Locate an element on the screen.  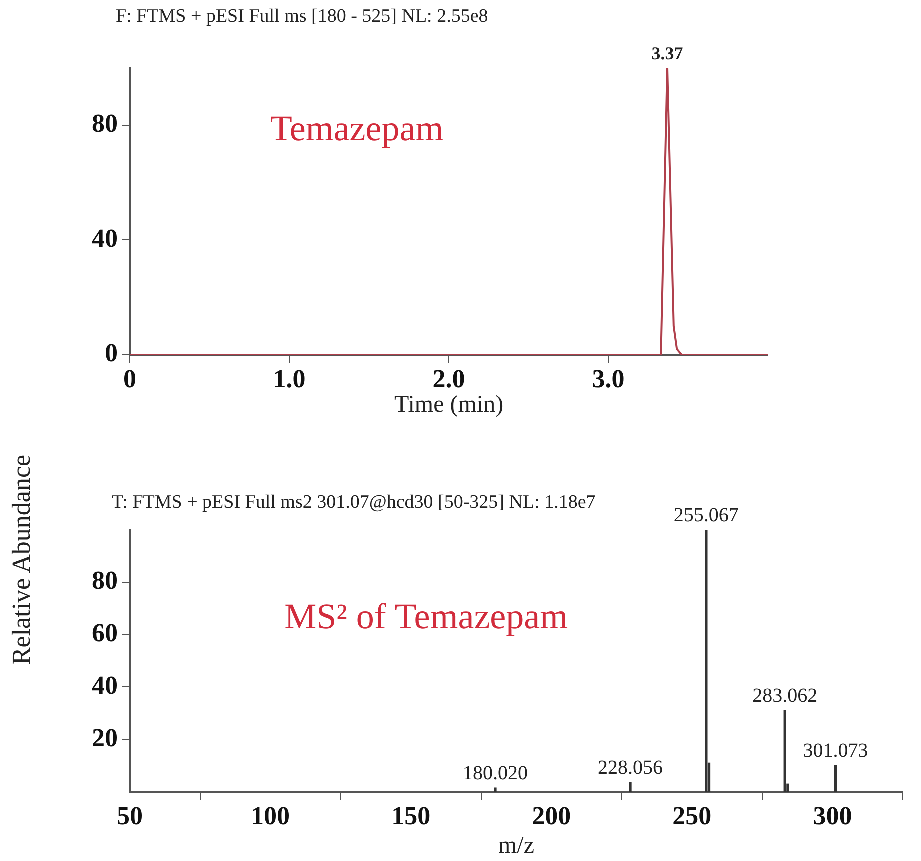
y-axis-title: Relative Abundance is located at coordinates (22, 560).